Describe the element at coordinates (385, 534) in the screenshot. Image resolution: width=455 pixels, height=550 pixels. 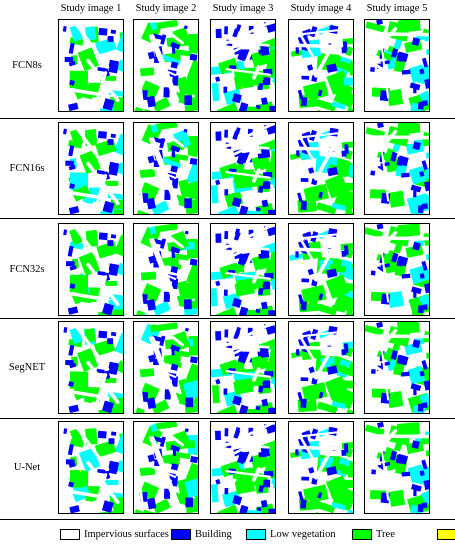
I see `legend-label: Tree` at that location.